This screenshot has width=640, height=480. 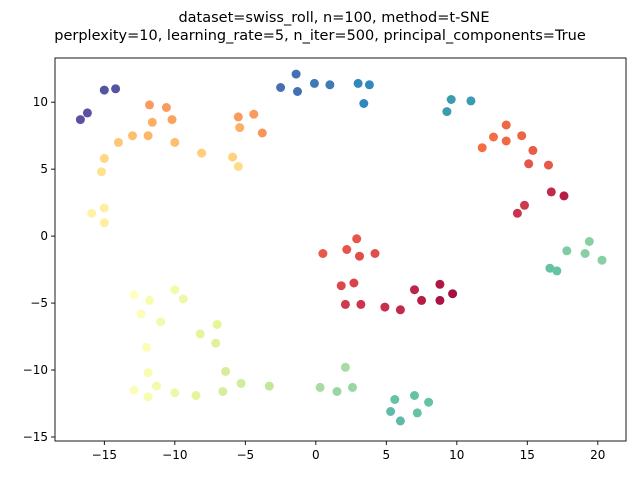 What do you see at coordinates (44, 236) in the screenshot?
I see `y-tick-label: 0` at bounding box center [44, 236].